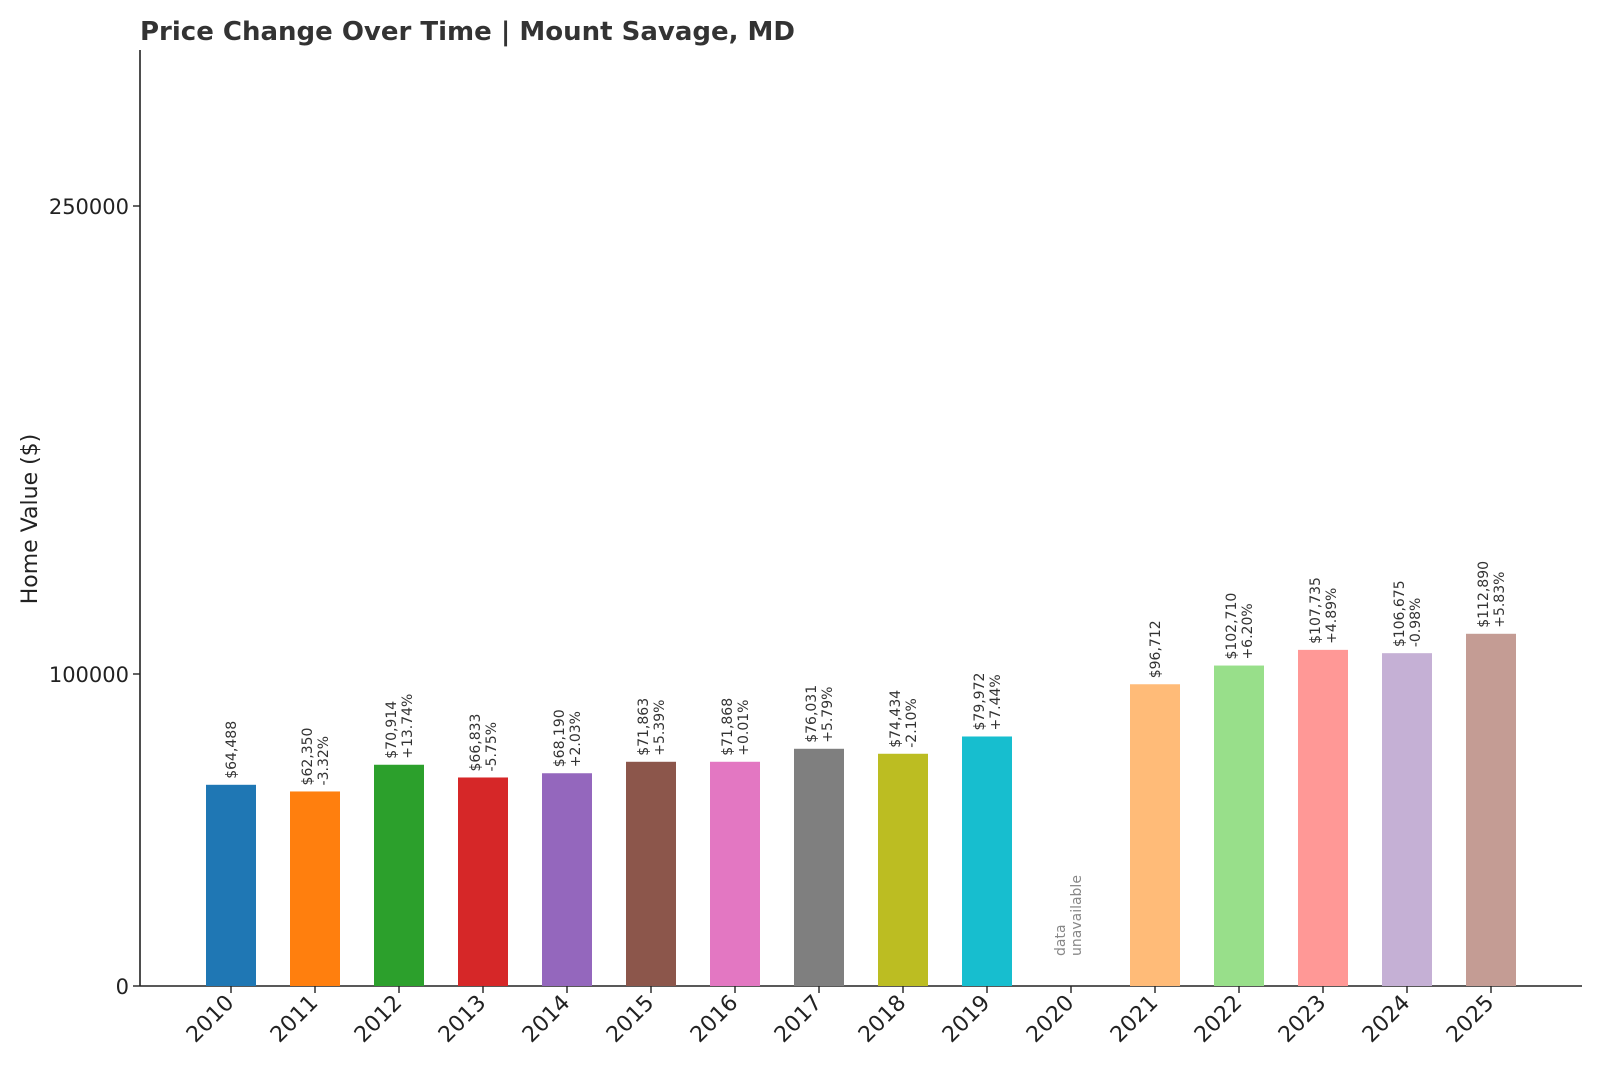  What do you see at coordinates (736, 727) in the screenshot?
I see `bar-value-label: $71,868+0.01%` at bounding box center [736, 727].